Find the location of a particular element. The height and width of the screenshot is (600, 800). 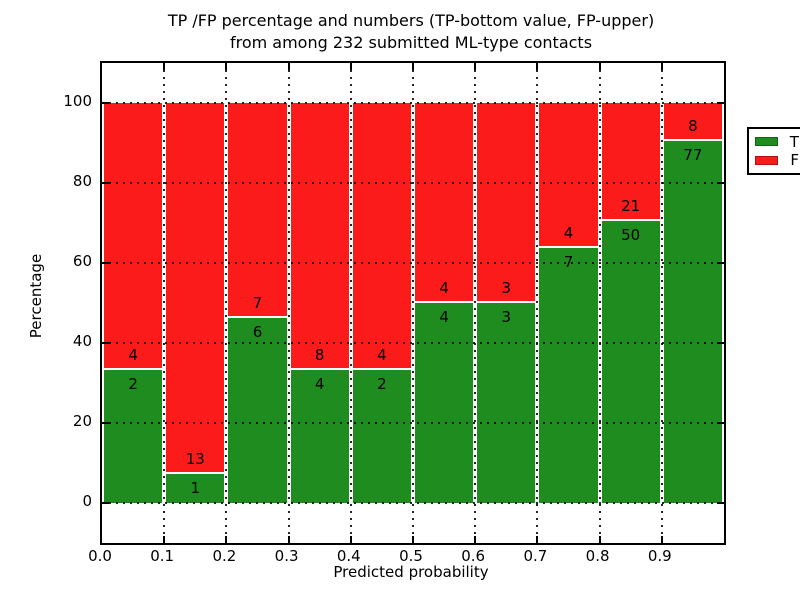

bar-label-tp: 77 is located at coordinates (693, 154).